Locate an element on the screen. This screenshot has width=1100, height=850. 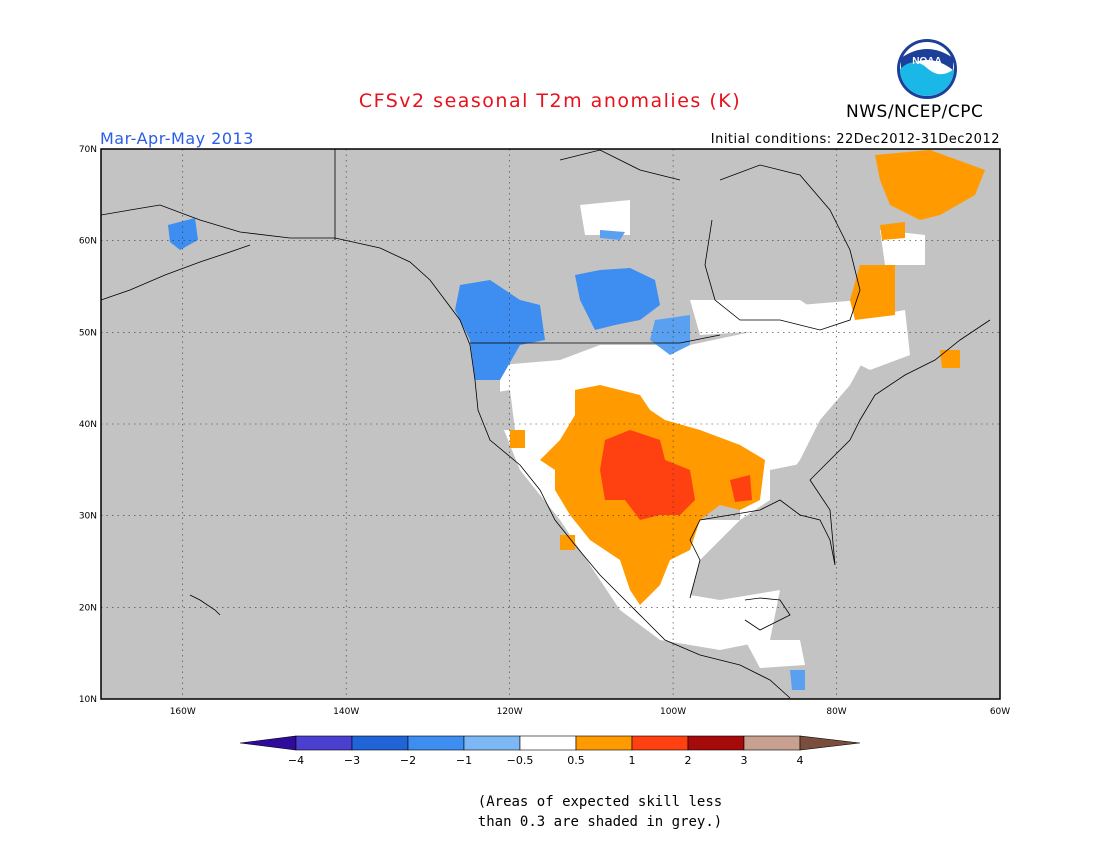
latitude-label: 70N is located at coordinates (88, 150).